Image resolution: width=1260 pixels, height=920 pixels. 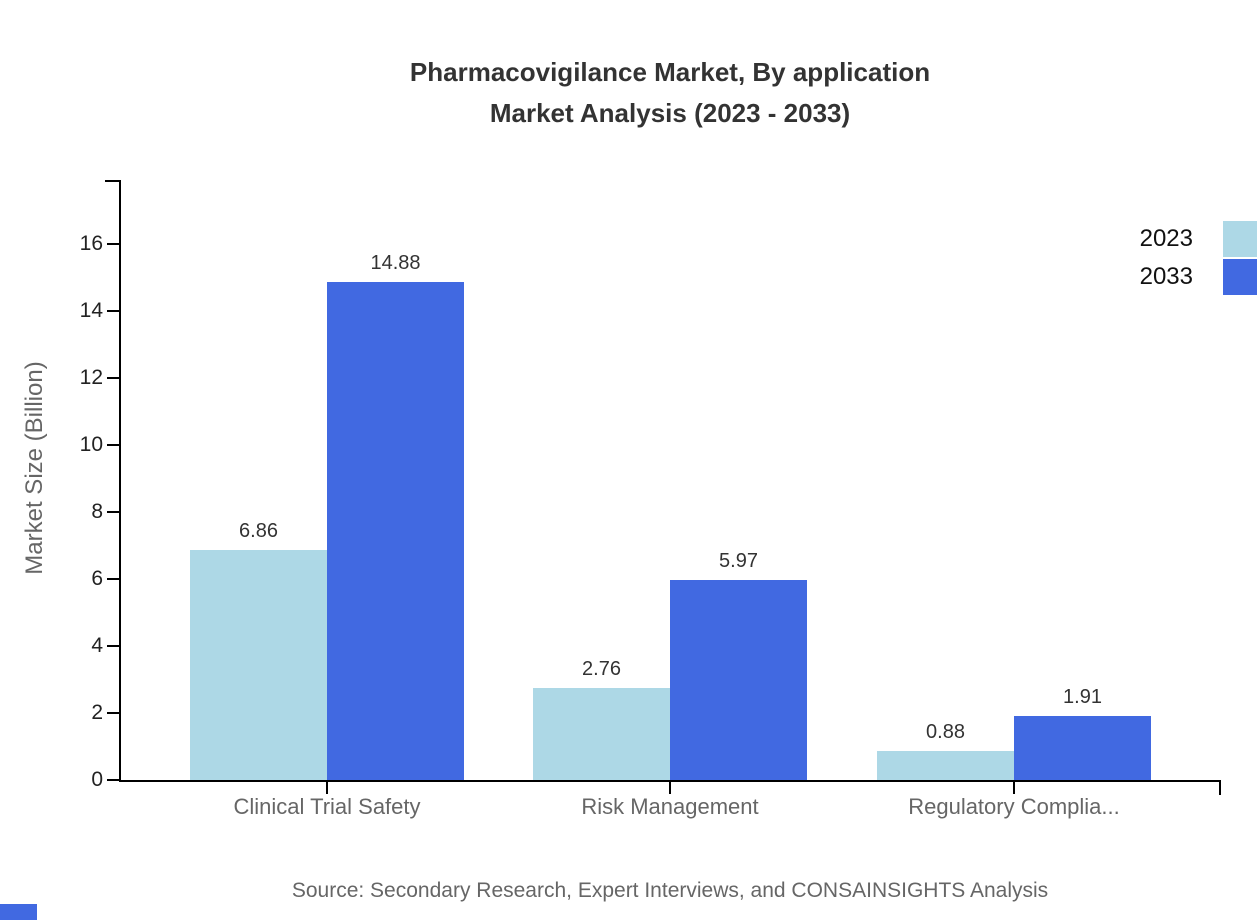 What do you see at coordinates (670, 113) in the screenshot?
I see `chart-title-line2: Market Analysis (2023 - 2033)` at bounding box center [670, 113].